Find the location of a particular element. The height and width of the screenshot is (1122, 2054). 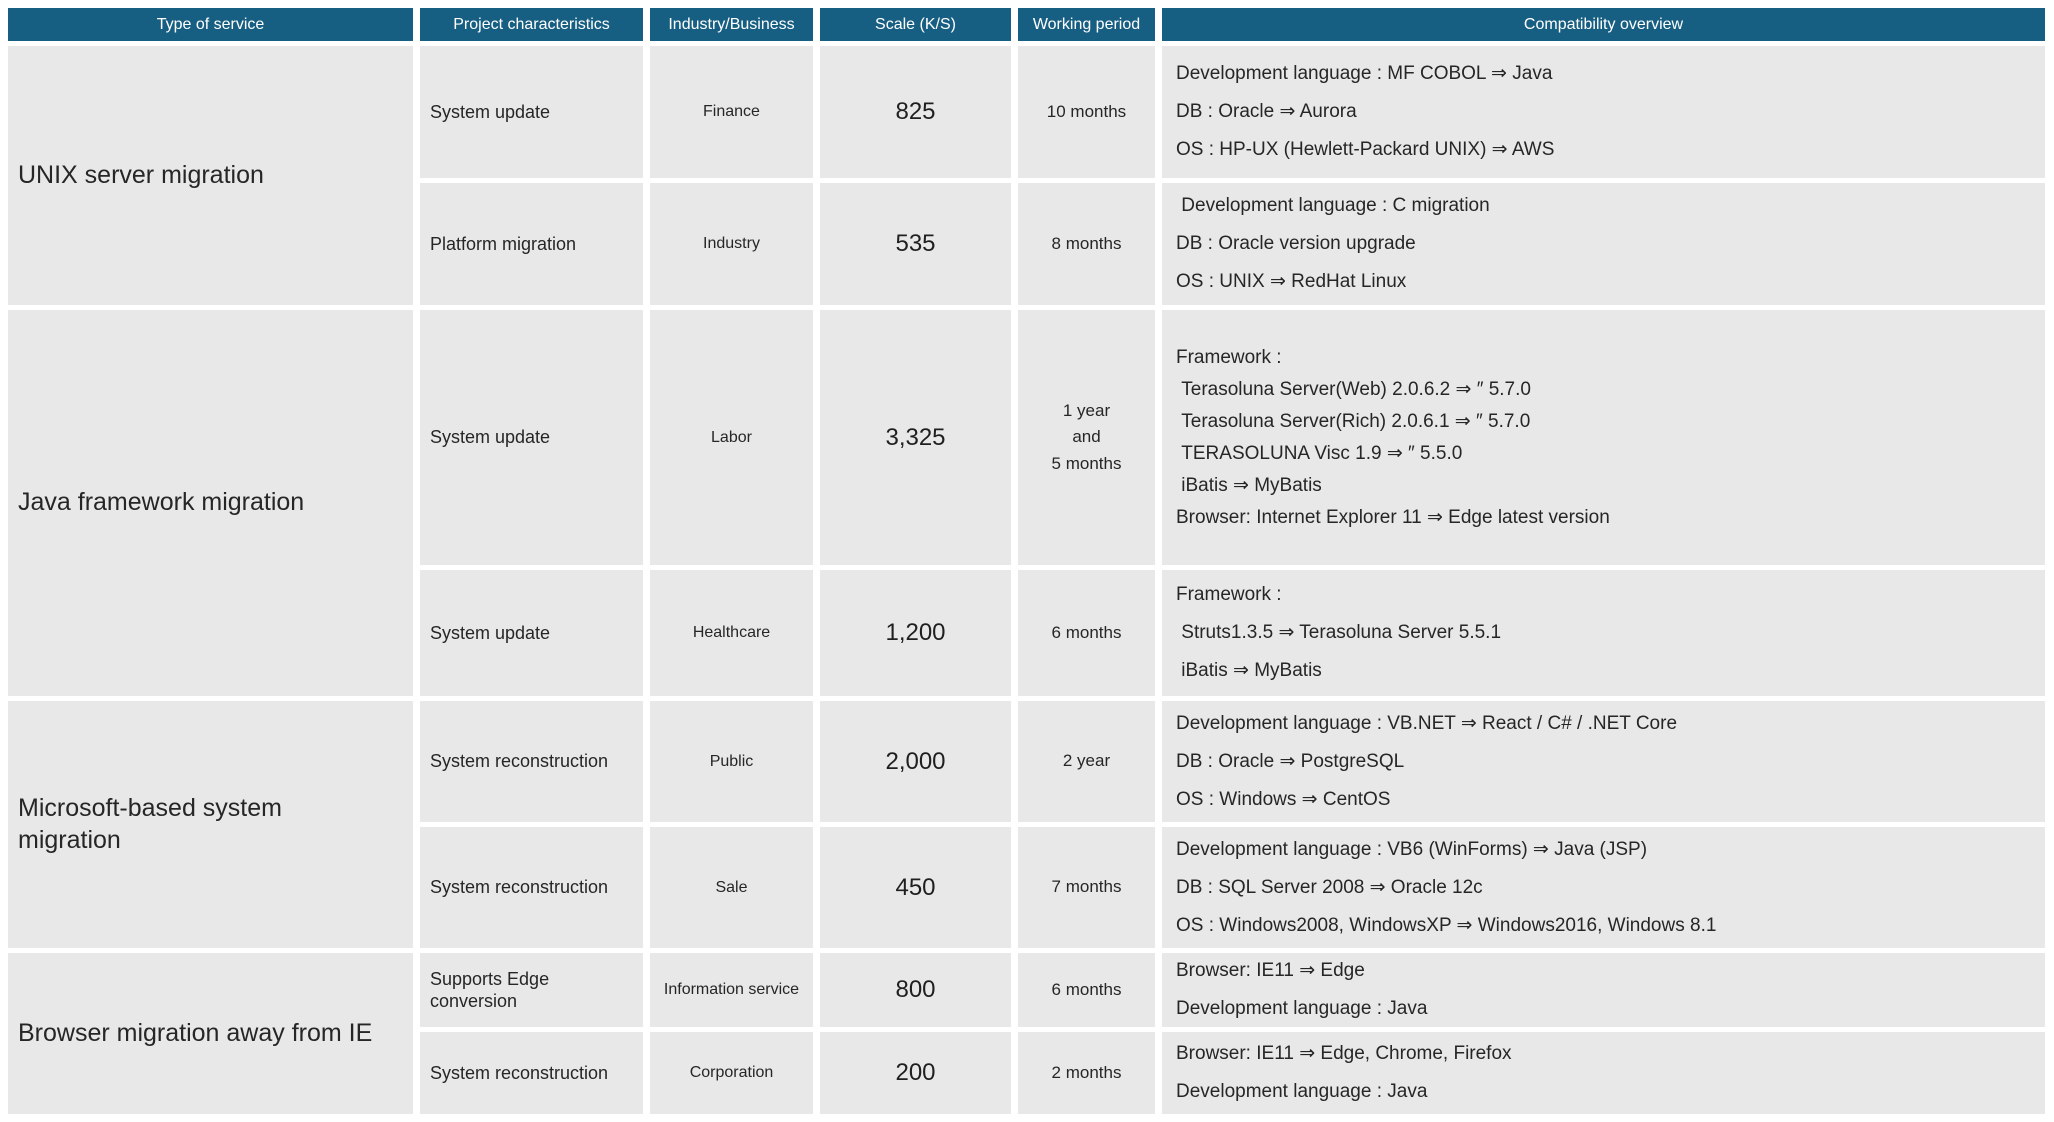

compat-line: OS : Windows ⇒ CentOS is located at coordinates (1283, 799).